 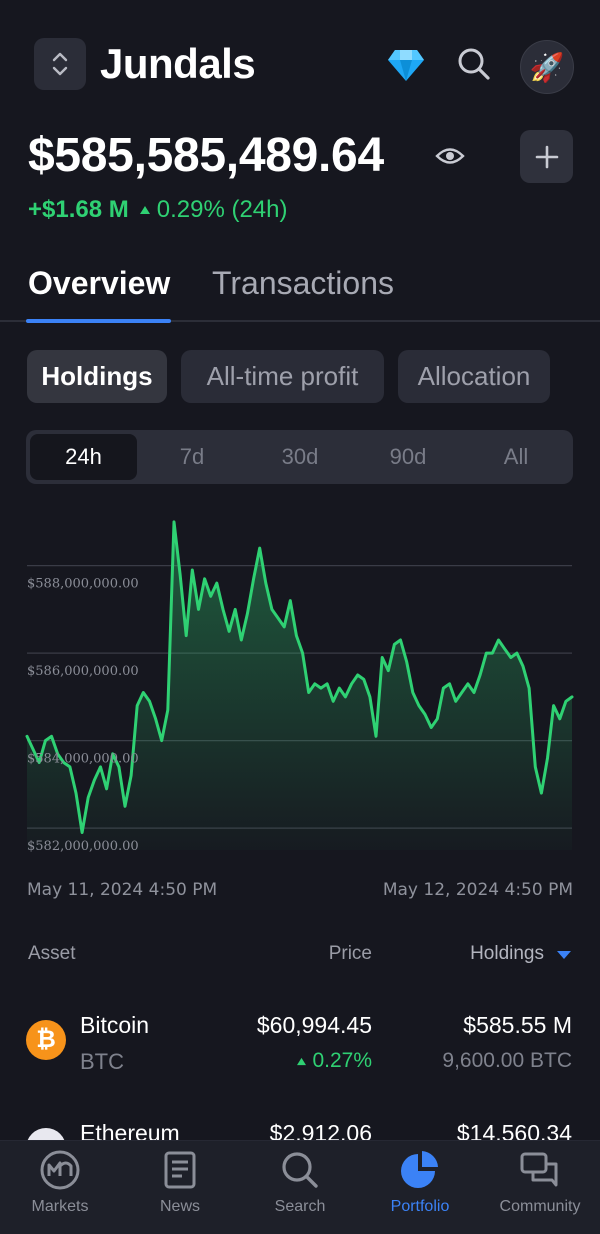 I want to click on change-percent: 0.29% (24h), so click(x=222, y=209).